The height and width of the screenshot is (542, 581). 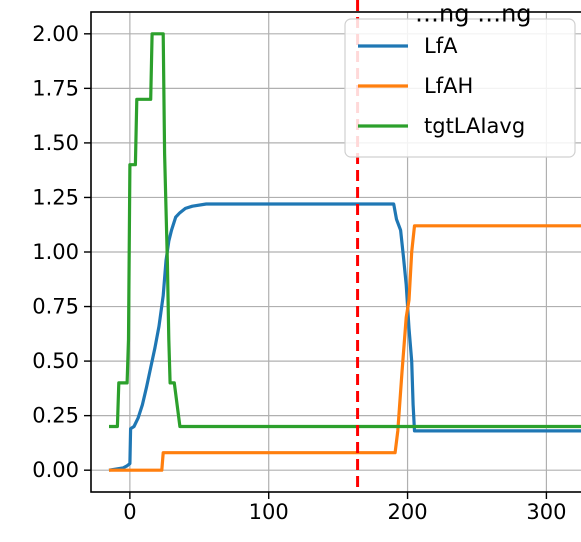 I want to click on y-tick-label: 0.25, so click(x=55, y=416).